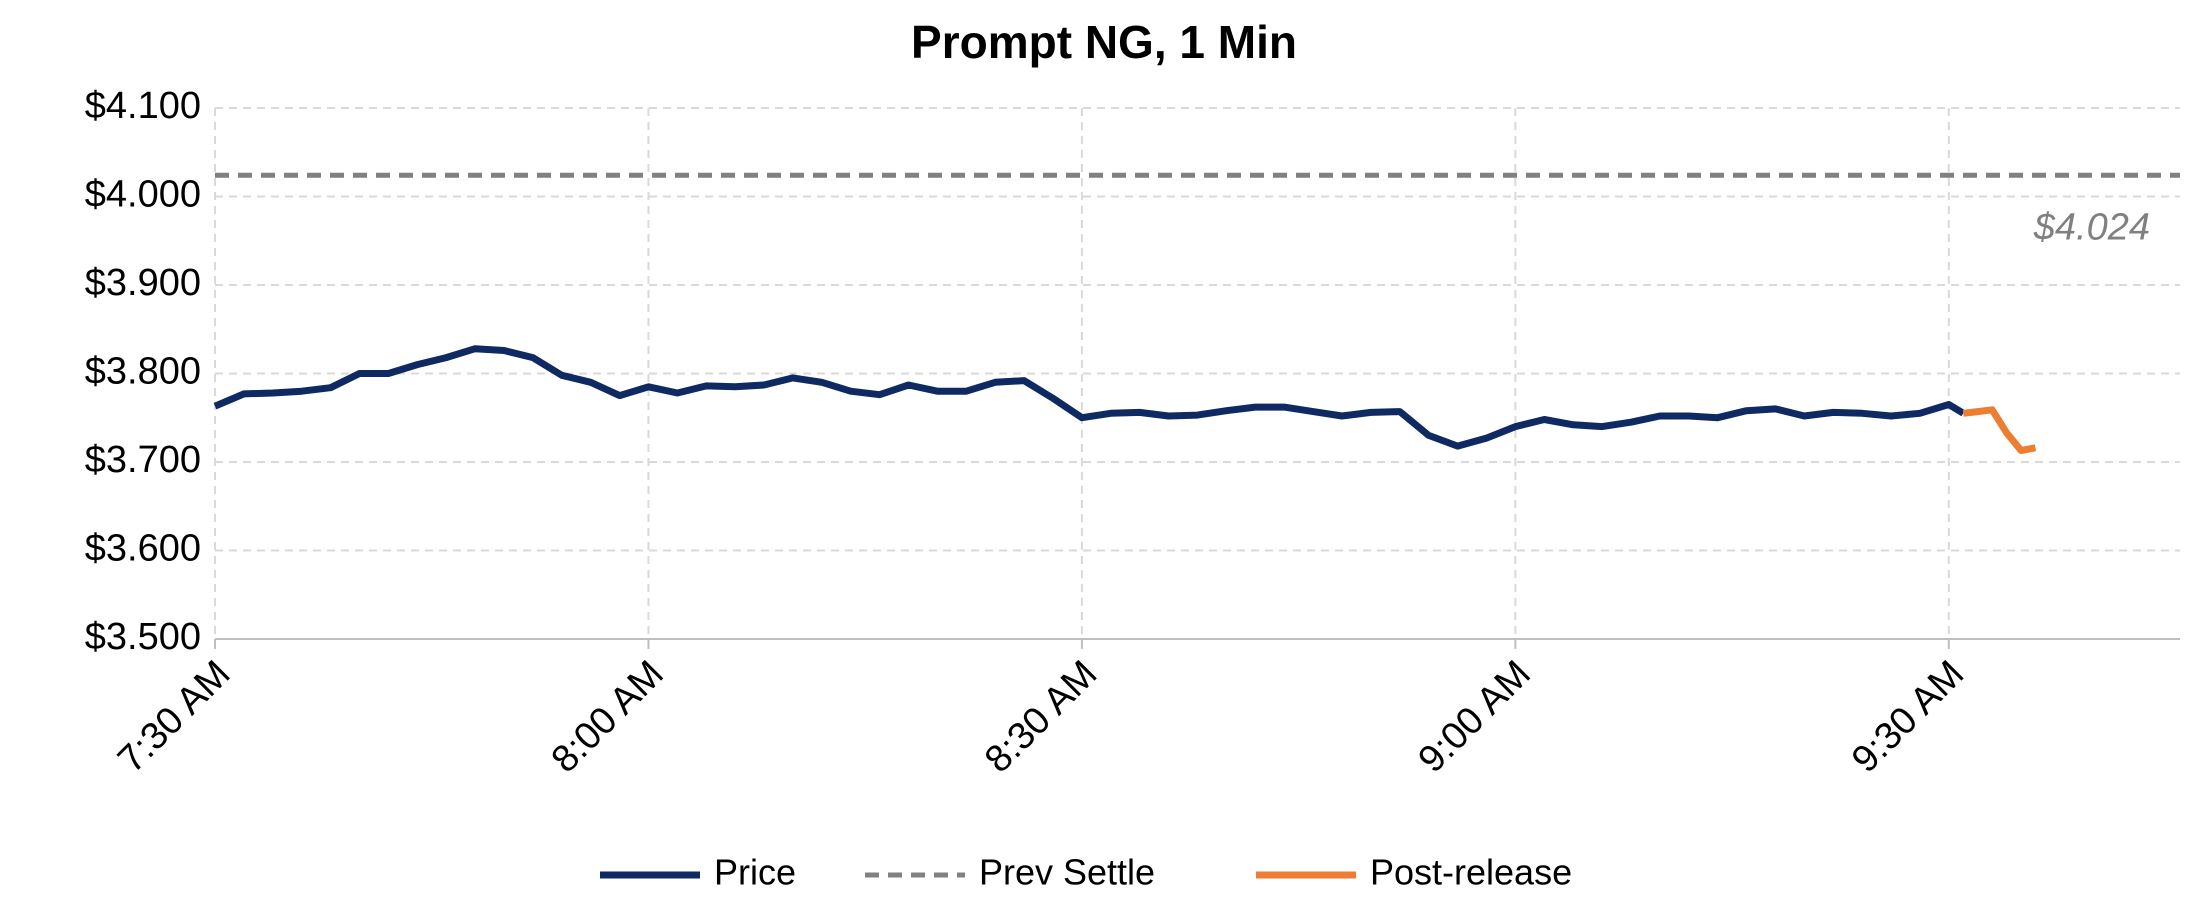  What do you see at coordinates (755, 872) in the screenshot?
I see `legend-label: Price` at bounding box center [755, 872].